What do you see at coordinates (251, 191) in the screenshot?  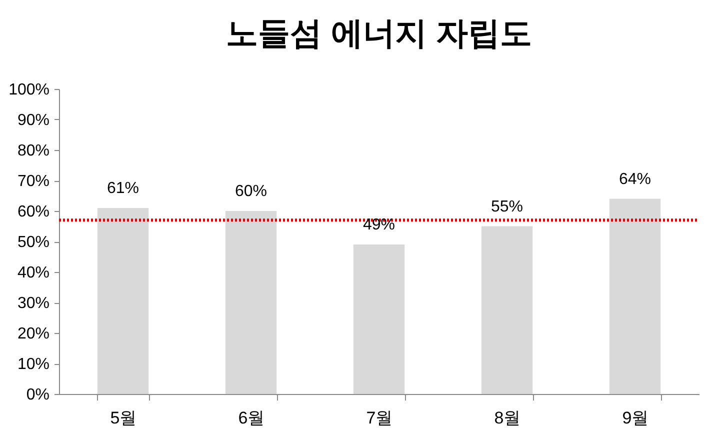 I see `data-label: 60%` at bounding box center [251, 191].